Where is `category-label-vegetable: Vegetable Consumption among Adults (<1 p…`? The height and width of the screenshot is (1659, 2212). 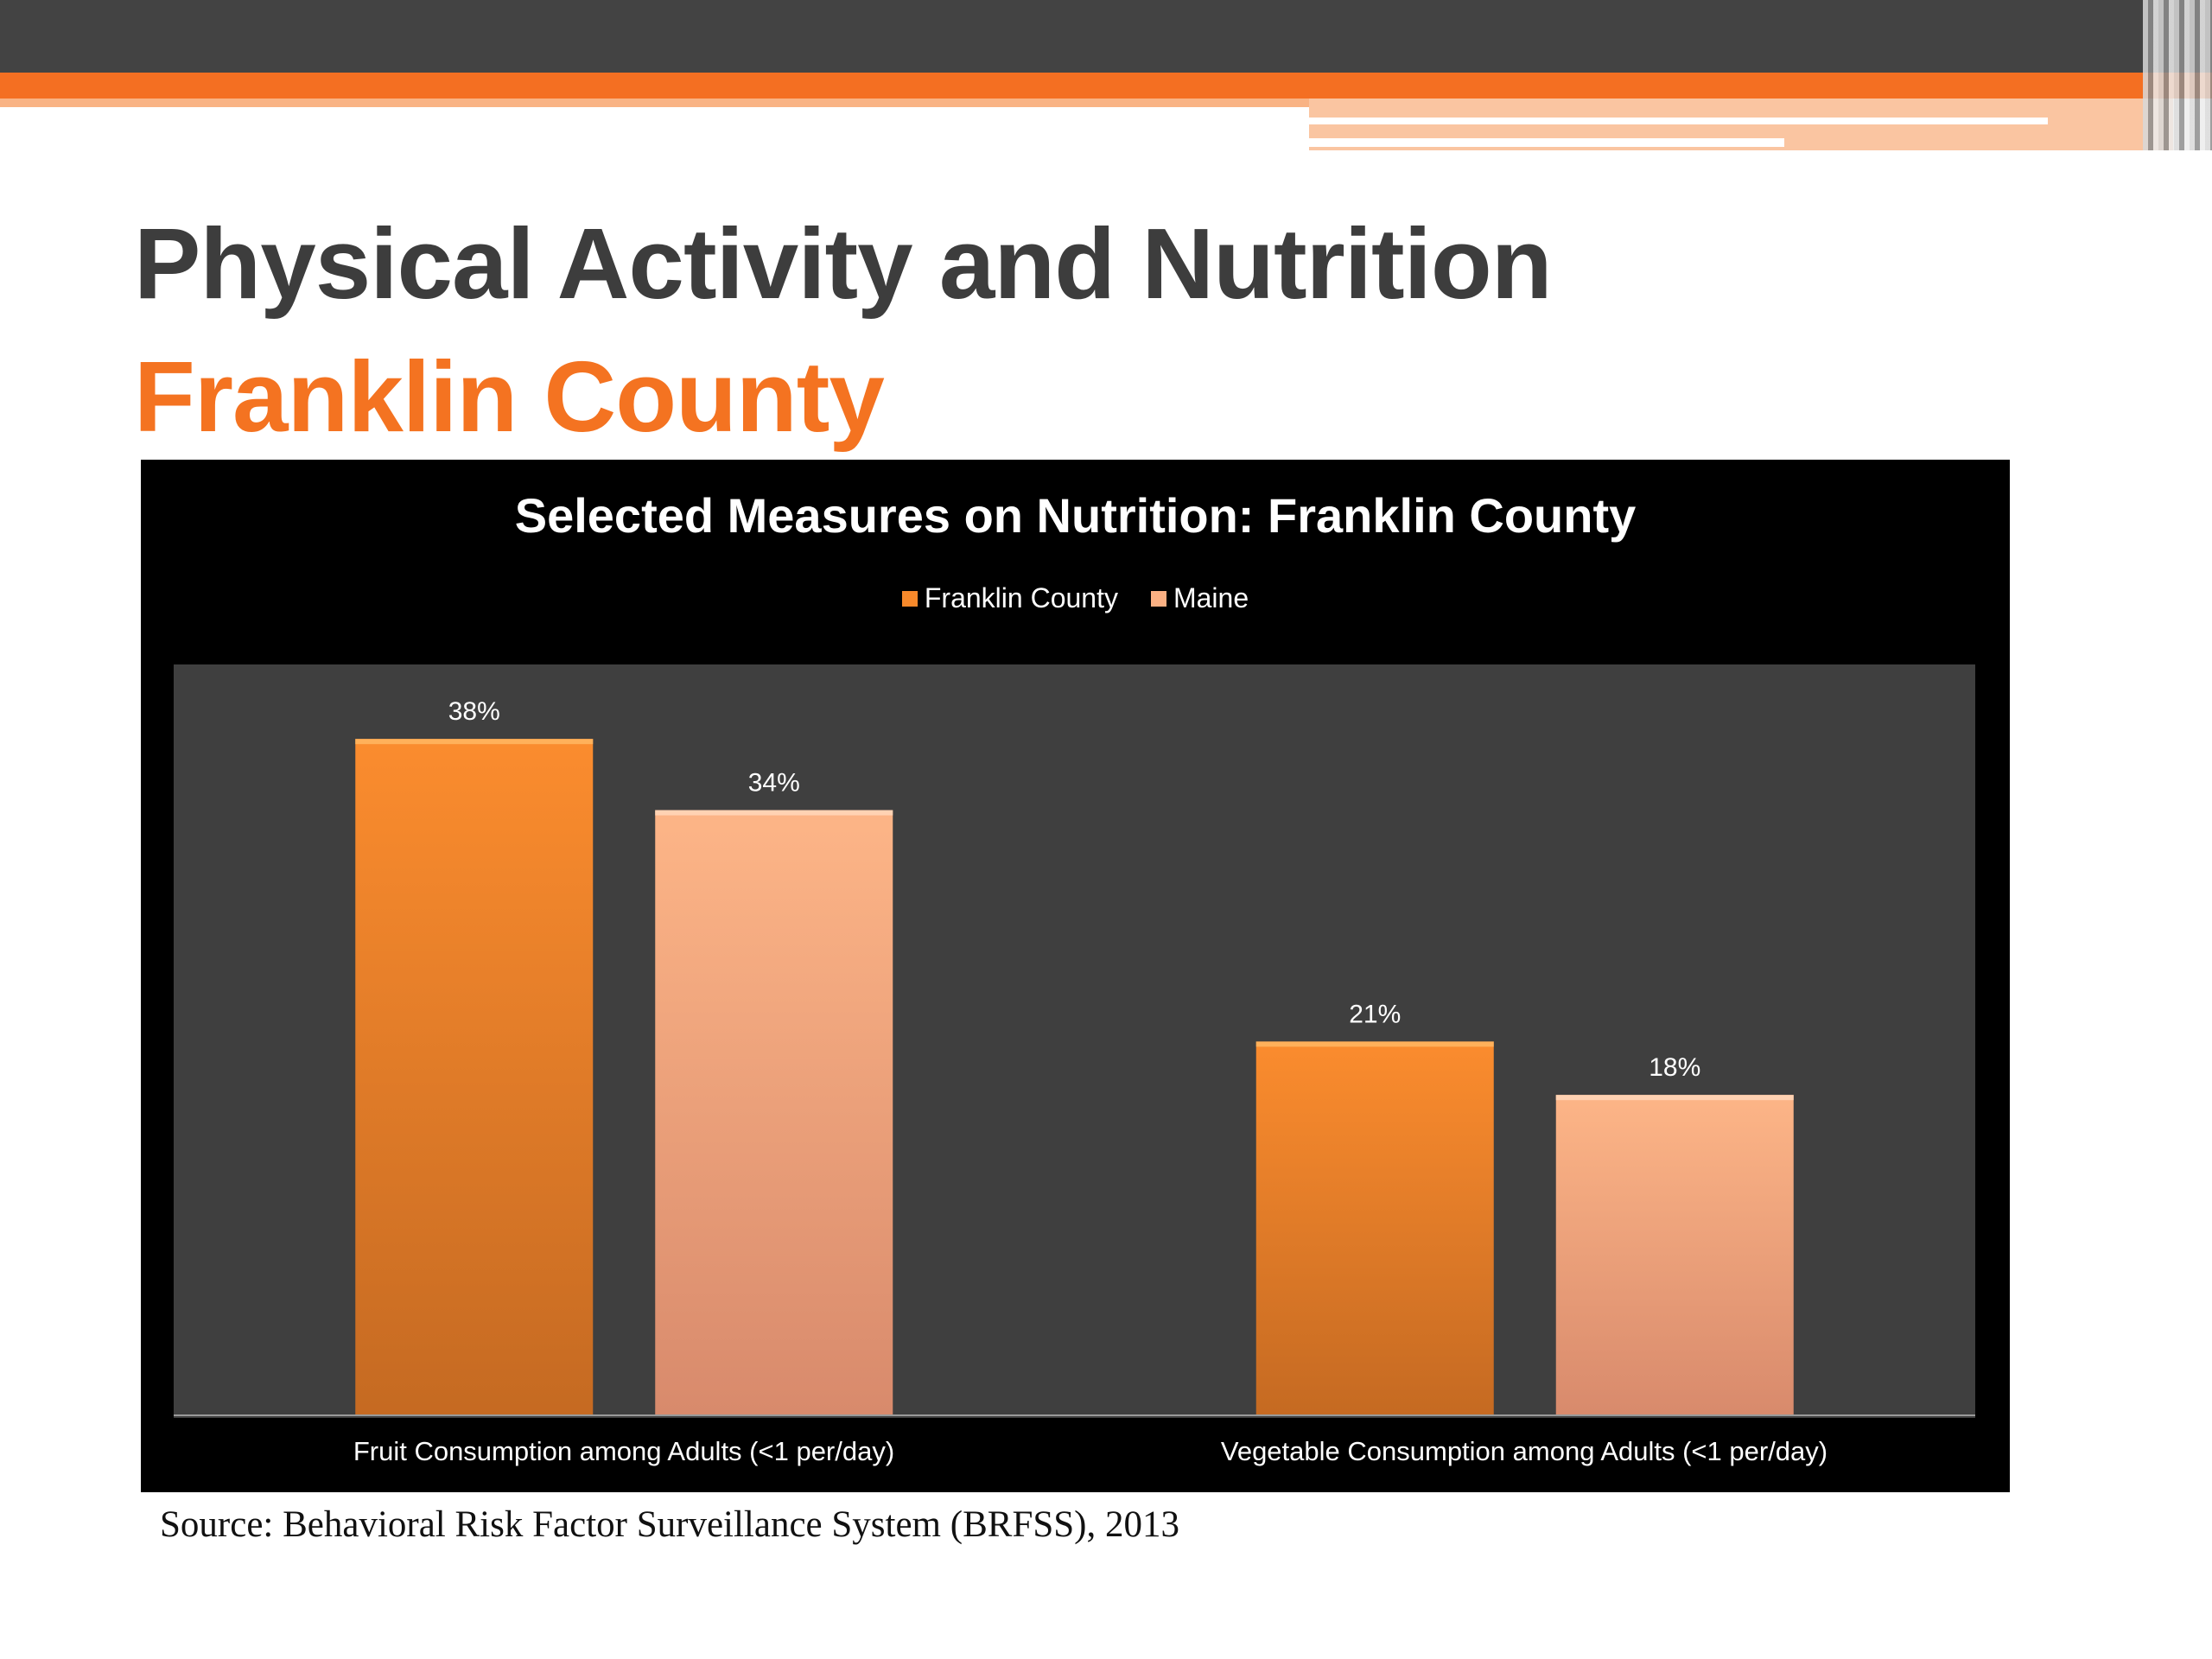
category-label-vegetable: Vegetable Consumption among Adults (<1 p… is located at coordinates (1524, 1451).